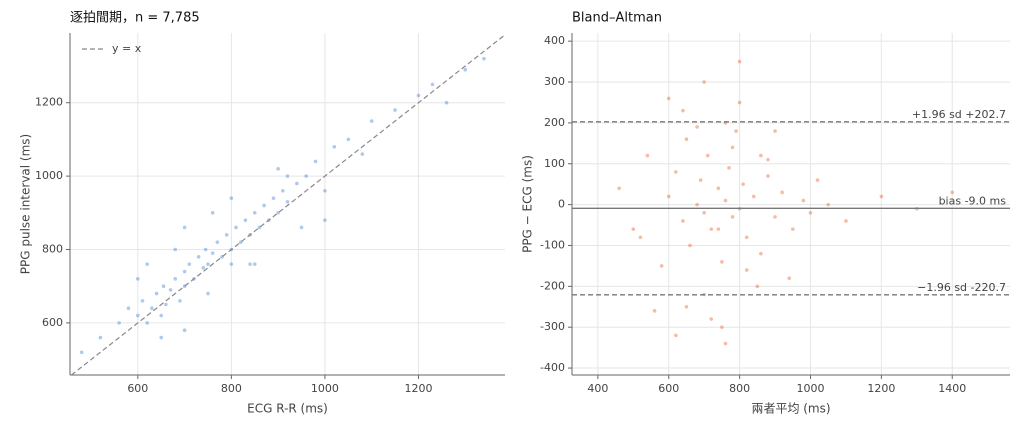 This screenshot has height=433, width=1024. I want to click on y-tick-label: 1000, so click(49, 175).